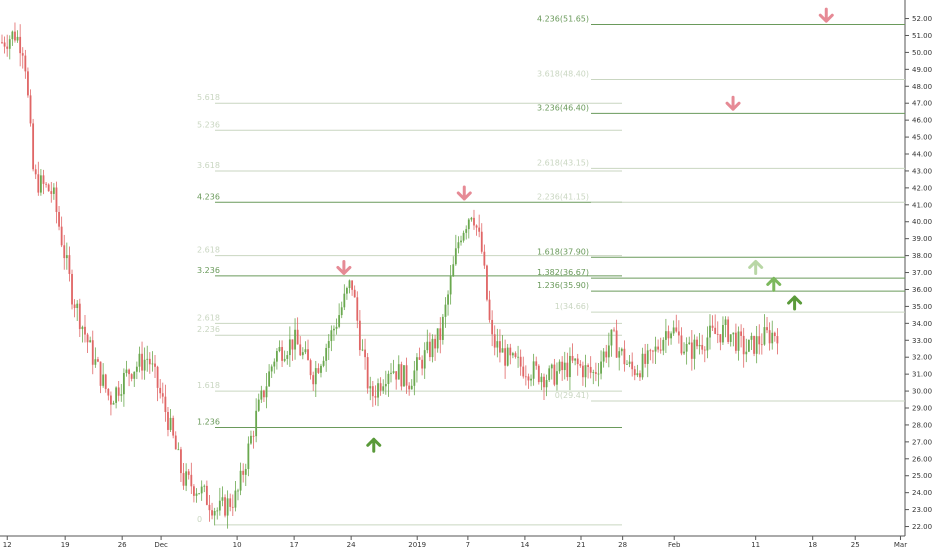  What do you see at coordinates (922, 273) in the screenshot?
I see `y-tick-label: 37.00` at bounding box center [922, 273].